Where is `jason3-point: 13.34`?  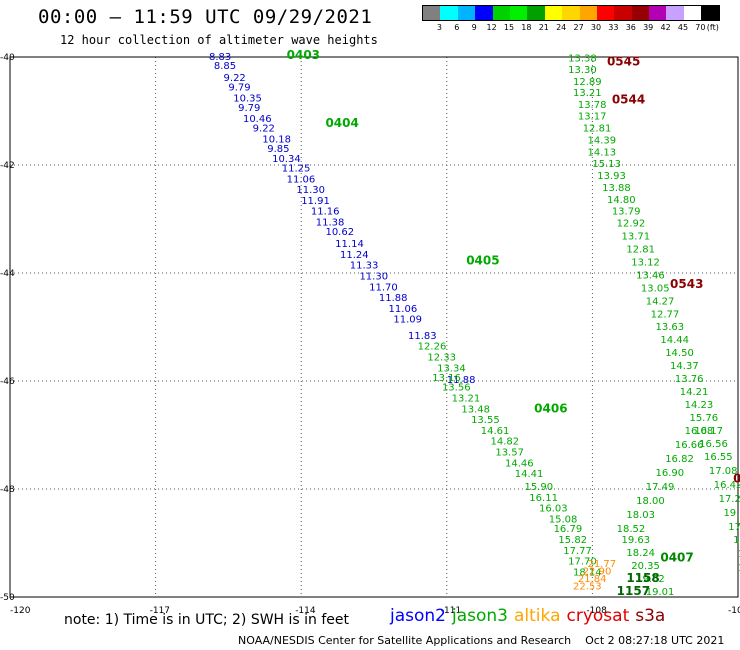 jason3-point: 13.34 is located at coordinates (451, 368).